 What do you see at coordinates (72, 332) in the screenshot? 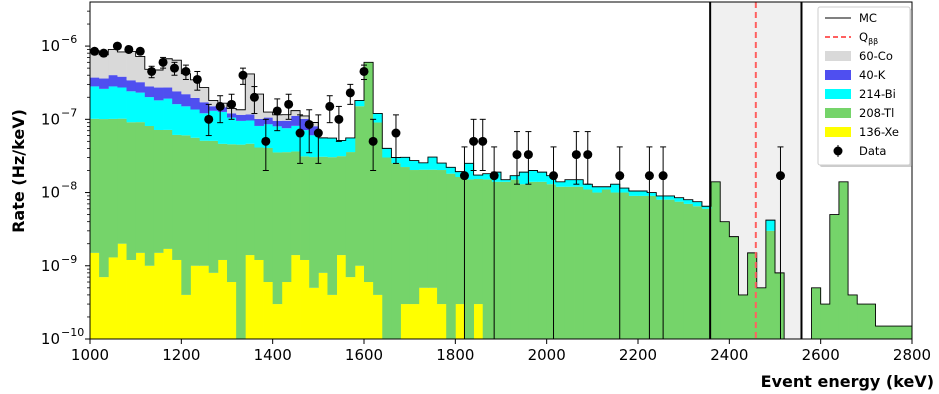
I see `y-tick-exponent-0: −10` at bounding box center [72, 332].